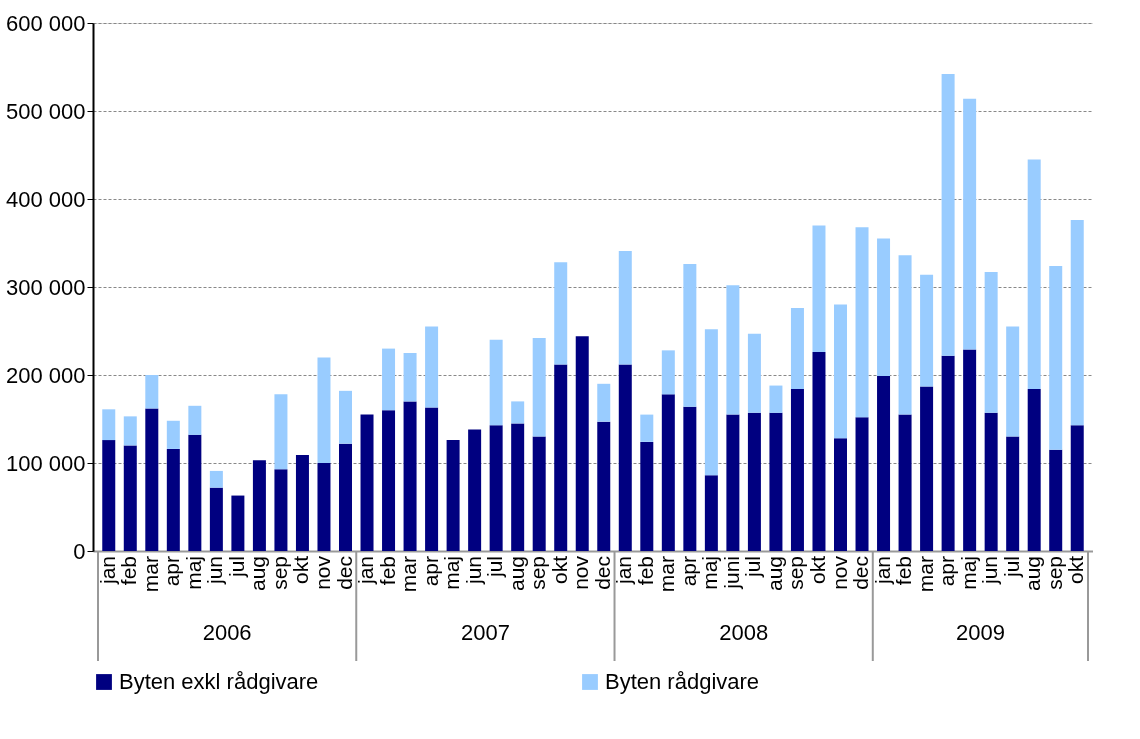  Describe the element at coordinates (682, 681) in the screenshot. I see `legend-label: Byten rådgivare` at that location.